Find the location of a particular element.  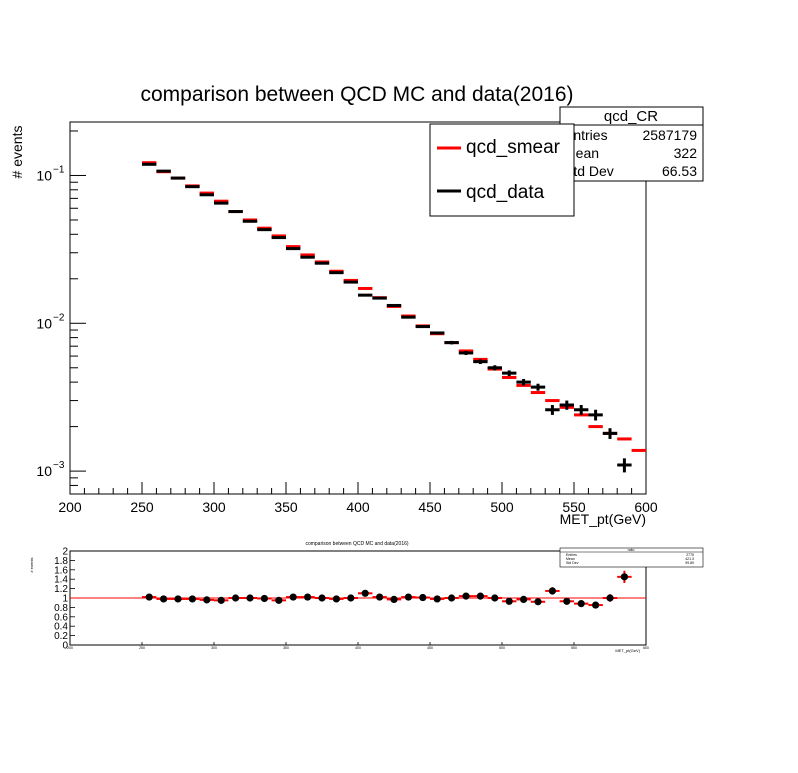

ratio-y-tick-label: 0.6 is located at coordinates (61, 617).